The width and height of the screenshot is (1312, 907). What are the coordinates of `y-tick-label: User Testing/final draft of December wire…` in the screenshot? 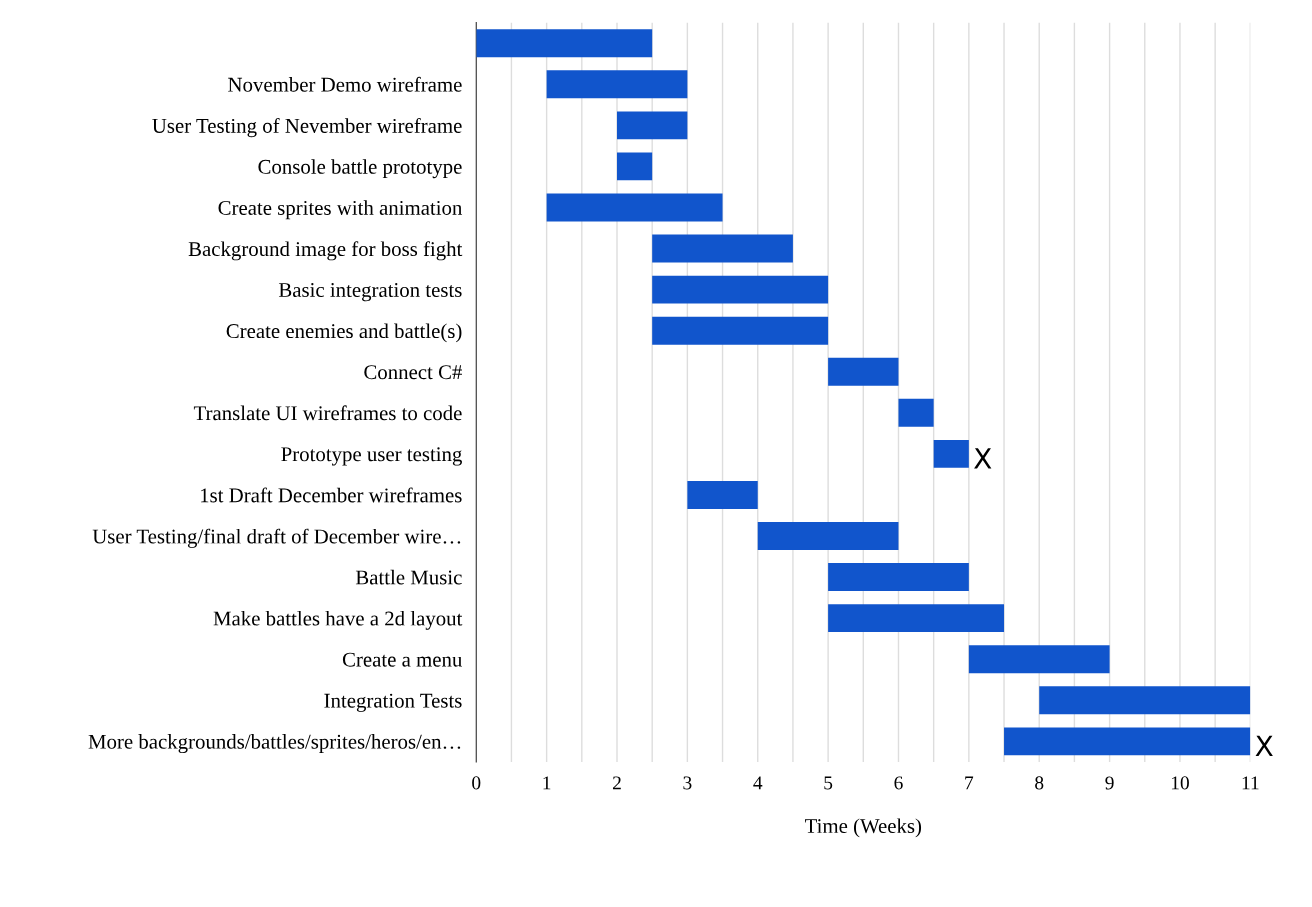 It's located at (276, 538).